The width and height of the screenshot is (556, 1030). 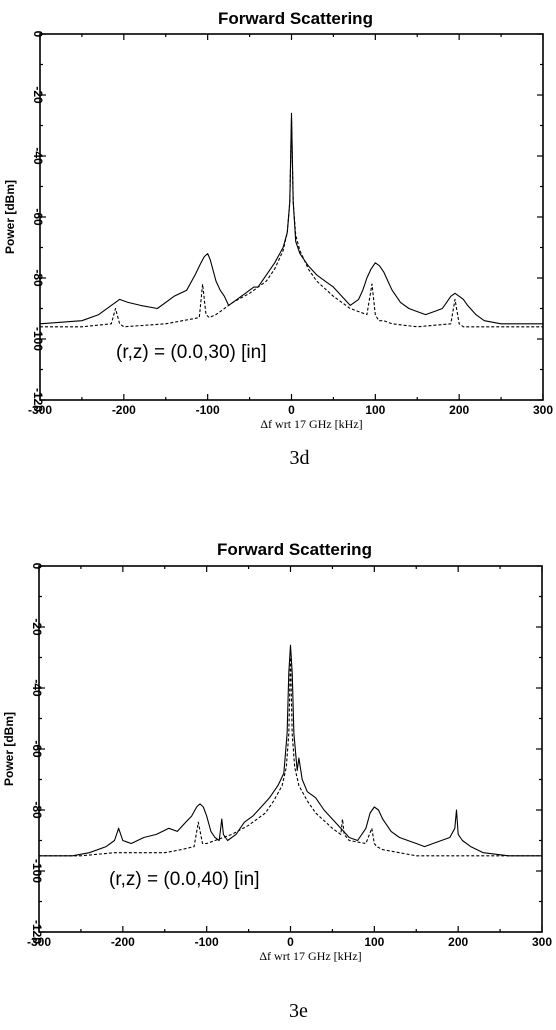 I want to click on figure-caption: 3d, so click(x=300, y=458).